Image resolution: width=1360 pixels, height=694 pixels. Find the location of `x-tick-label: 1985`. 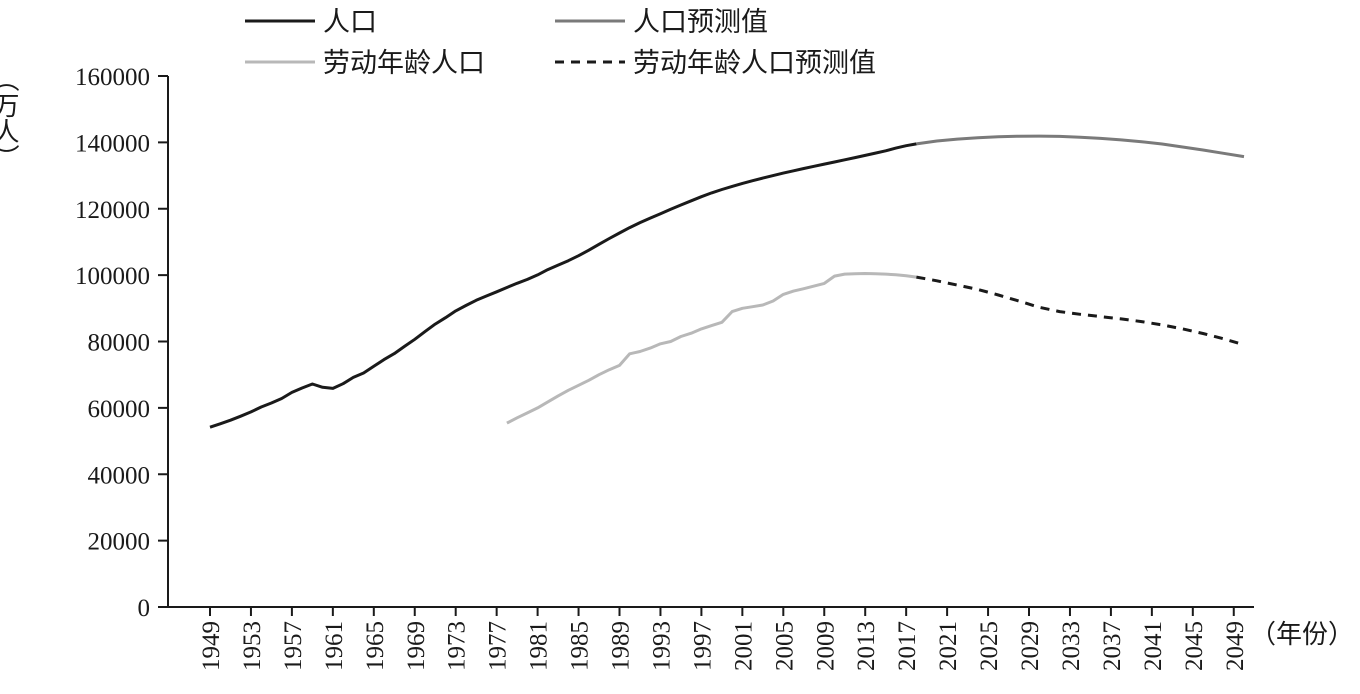

x-tick-label: 1985 is located at coordinates (580, 646).